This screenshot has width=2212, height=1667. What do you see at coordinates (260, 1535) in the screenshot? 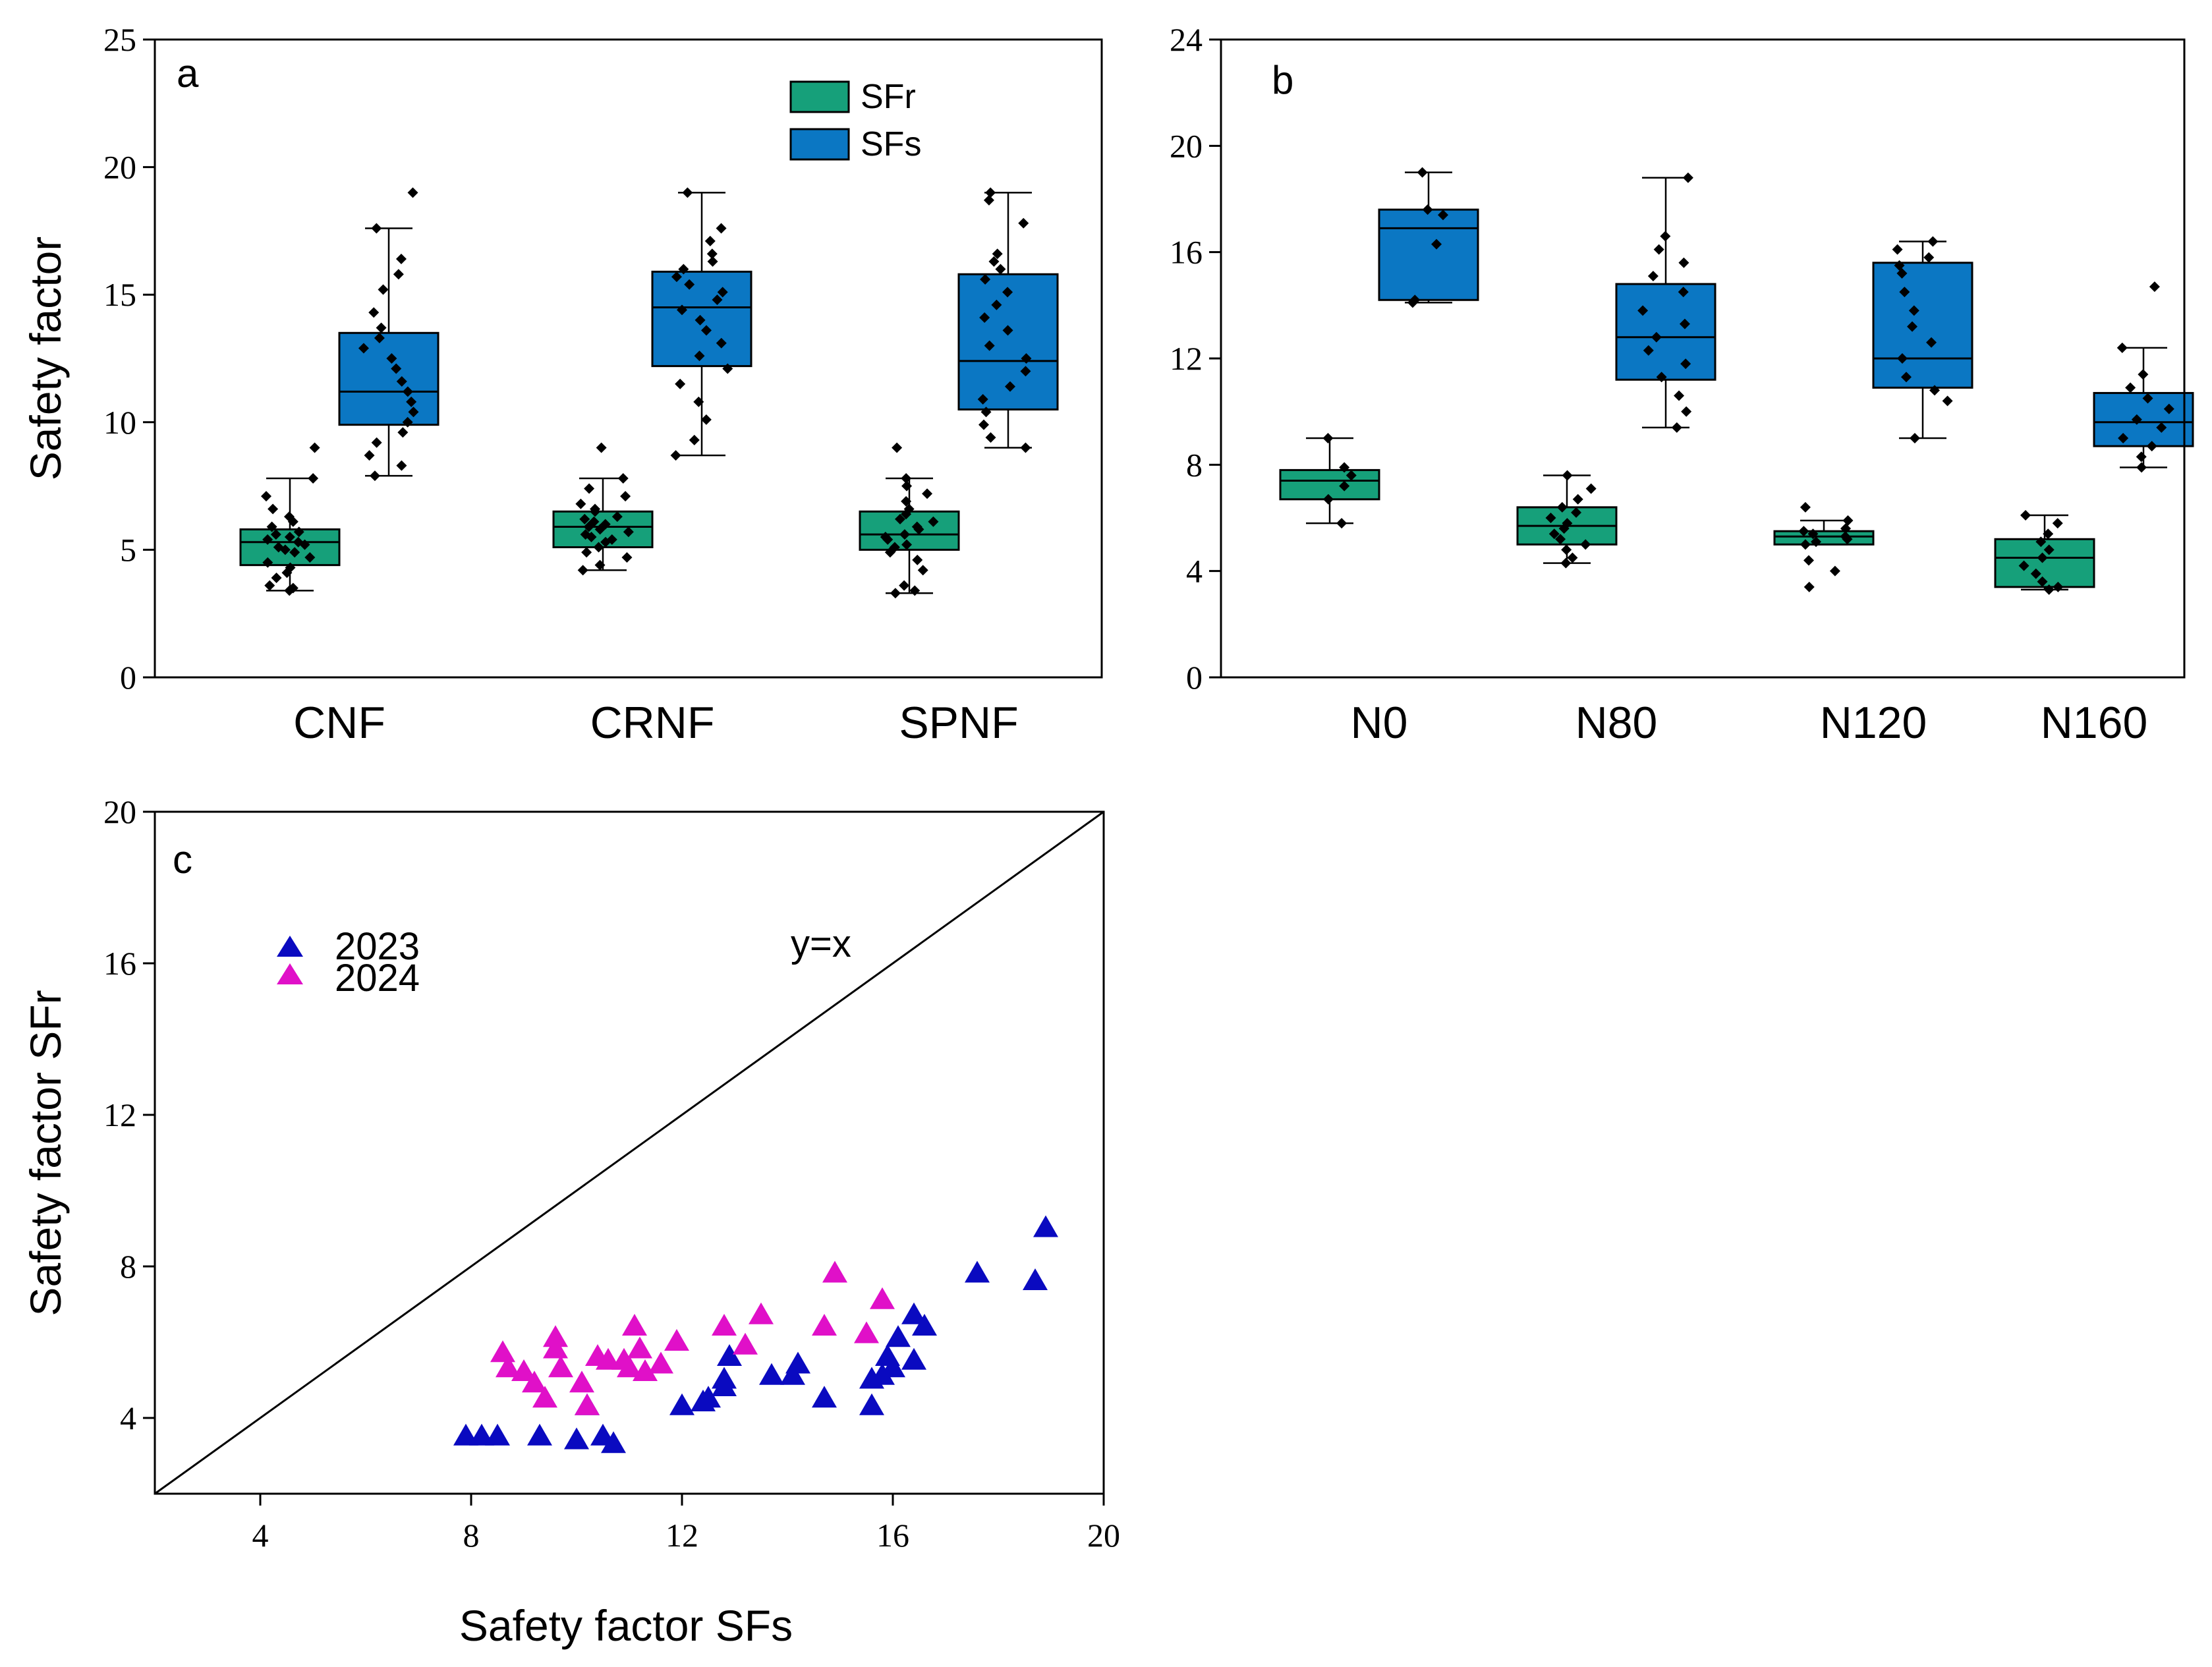
I see `c-x-tick-label: 4` at bounding box center [260, 1535].